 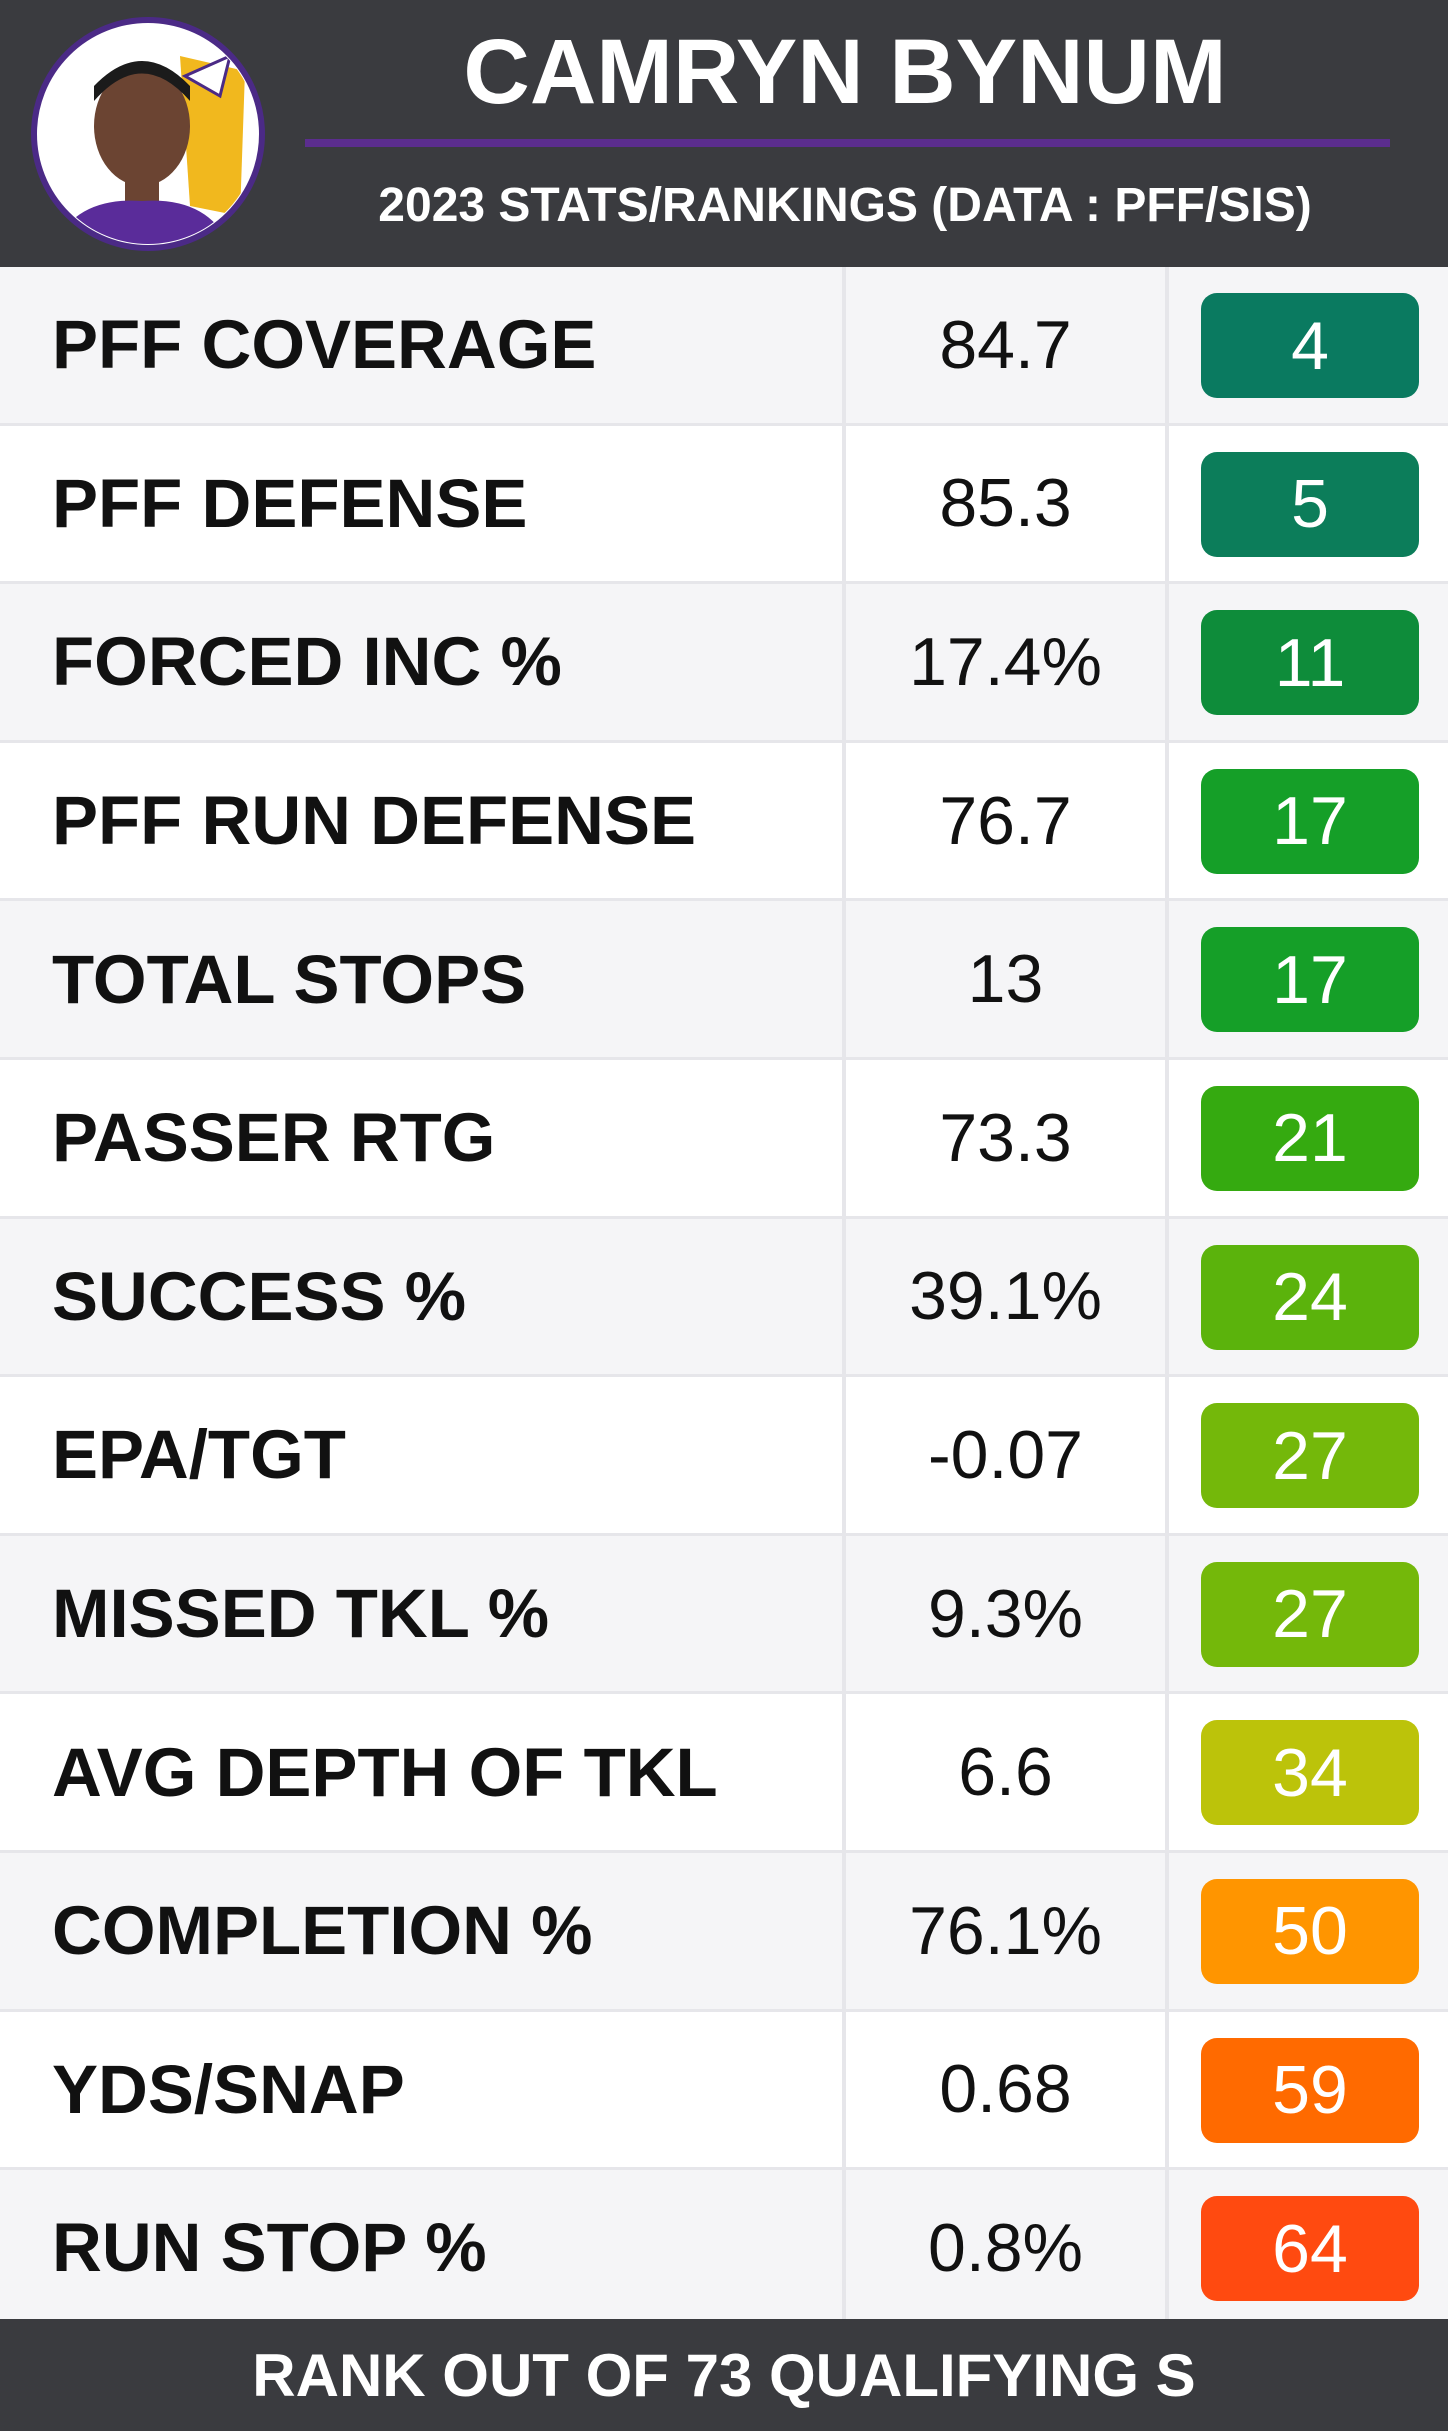 I want to click on stat-label: FORCED INC %, so click(x=307, y=662).